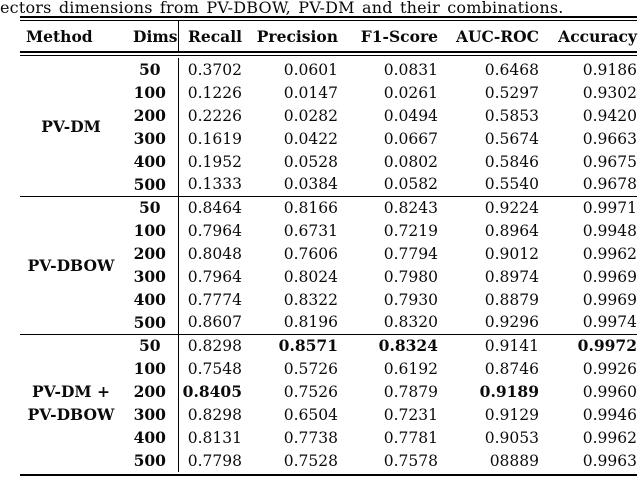 This screenshot has height=489, width=640. What do you see at coordinates (71, 392) in the screenshot?
I see `method-label-line: PV-DM +` at bounding box center [71, 392].